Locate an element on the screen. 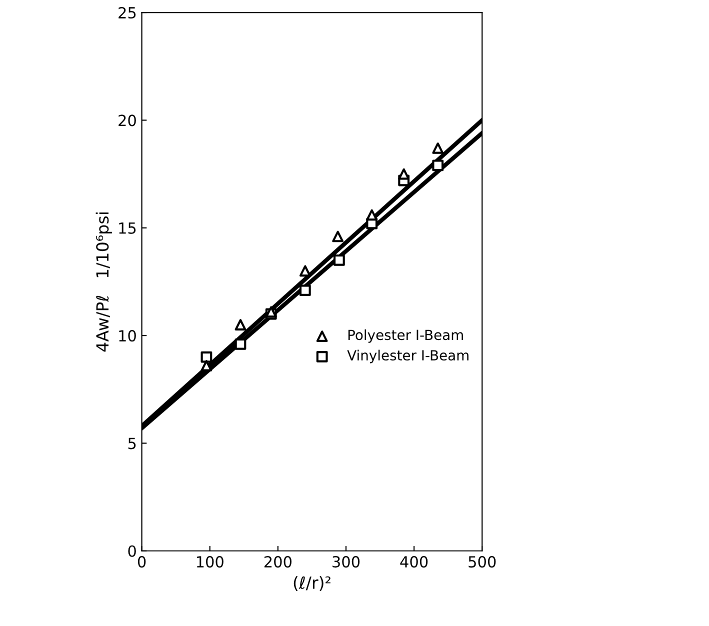  legend-label: Vinylester I-Beam is located at coordinates (407, 357).